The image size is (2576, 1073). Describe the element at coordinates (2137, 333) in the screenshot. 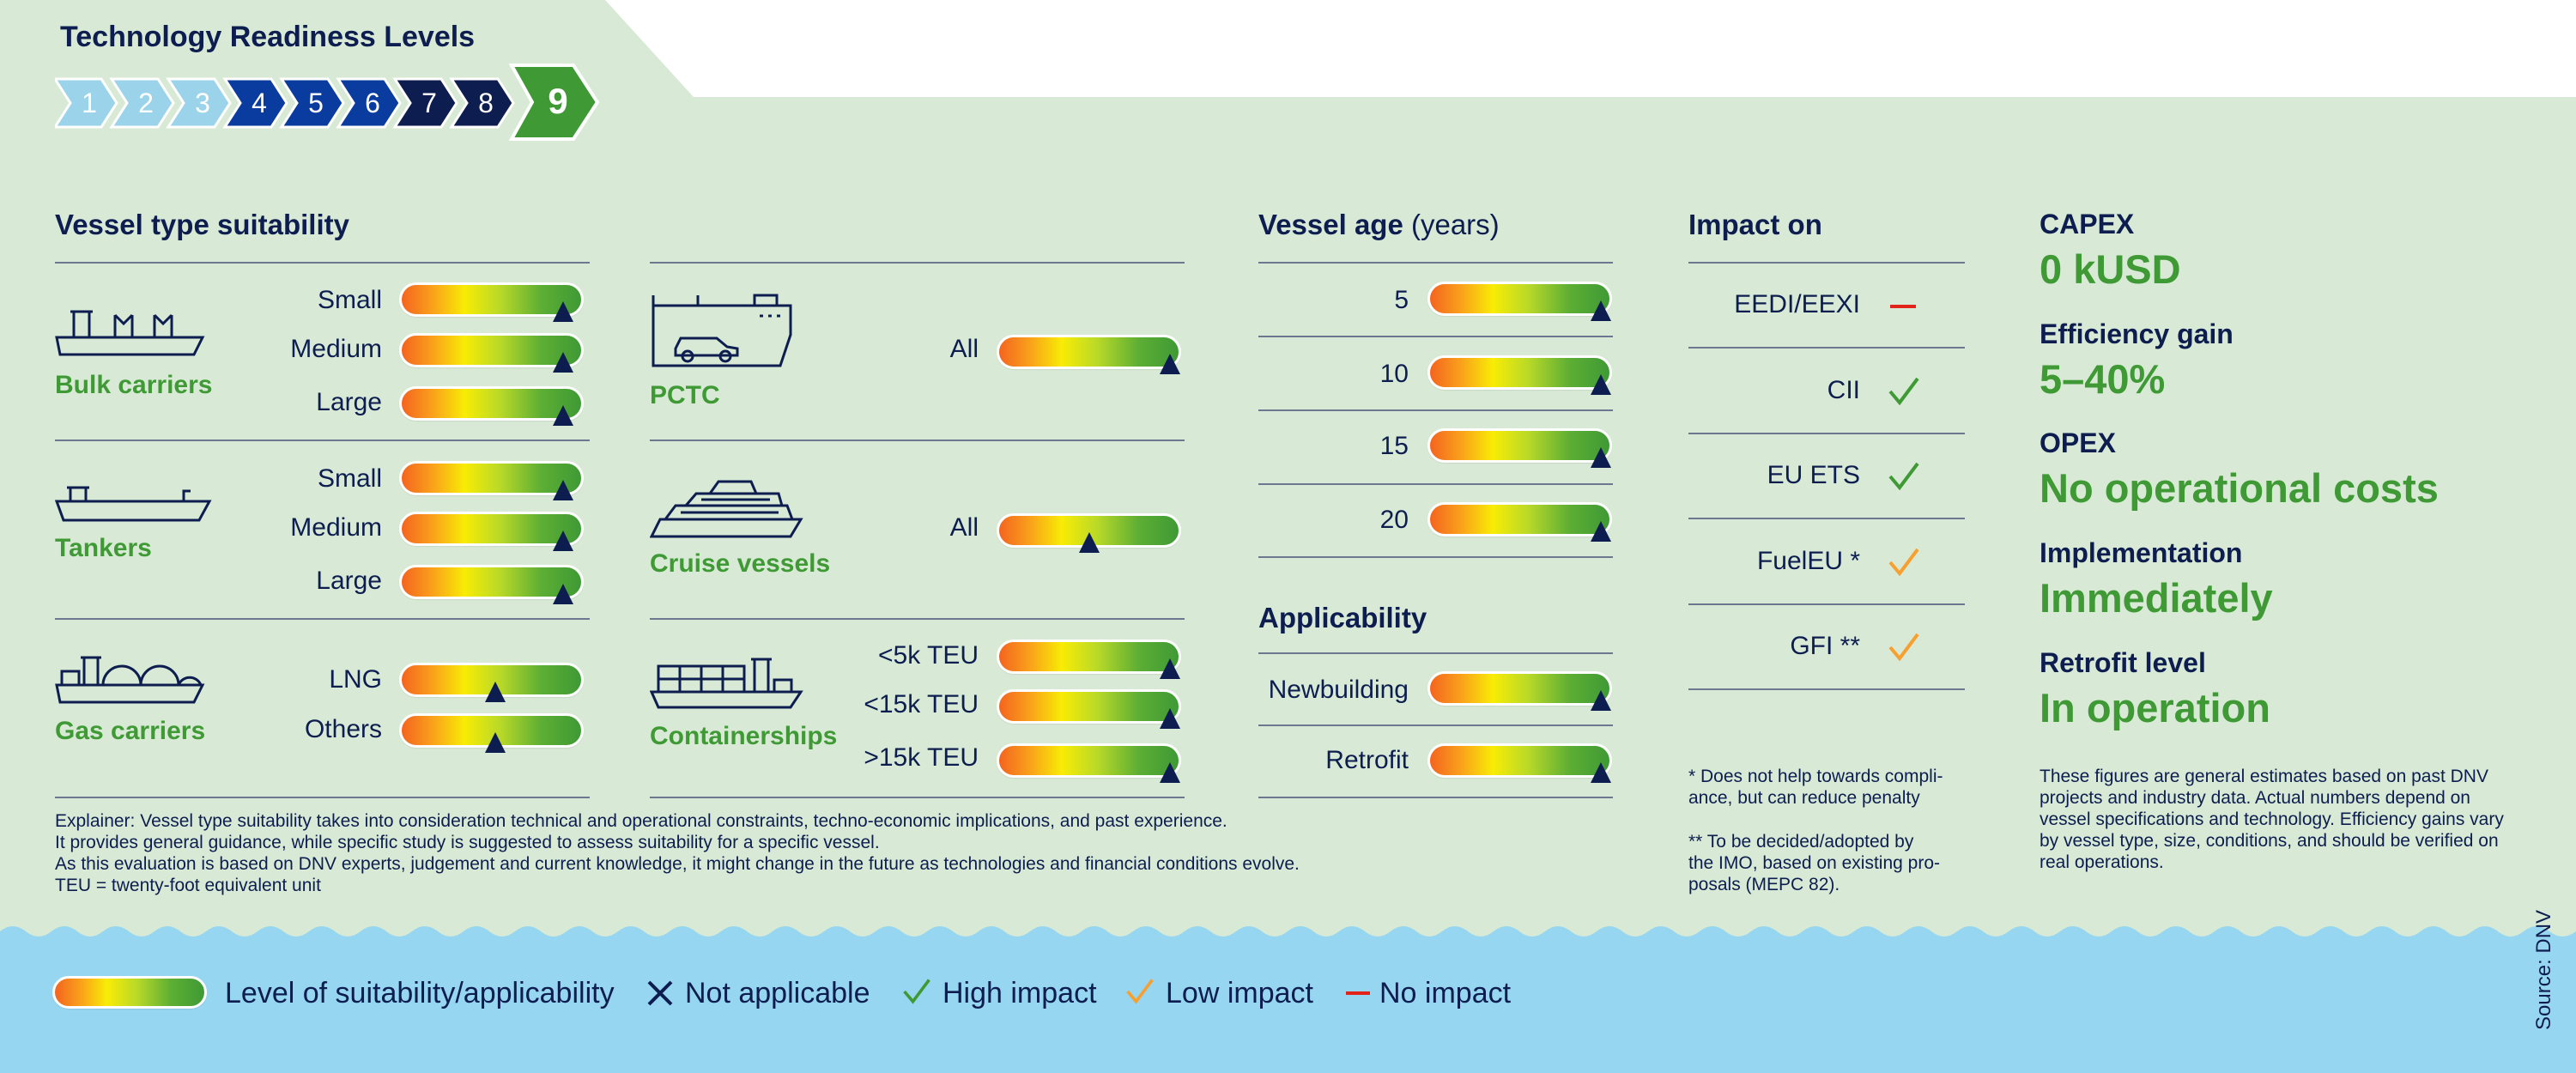

I see `kpi-label: Efficiency gain` at that location.